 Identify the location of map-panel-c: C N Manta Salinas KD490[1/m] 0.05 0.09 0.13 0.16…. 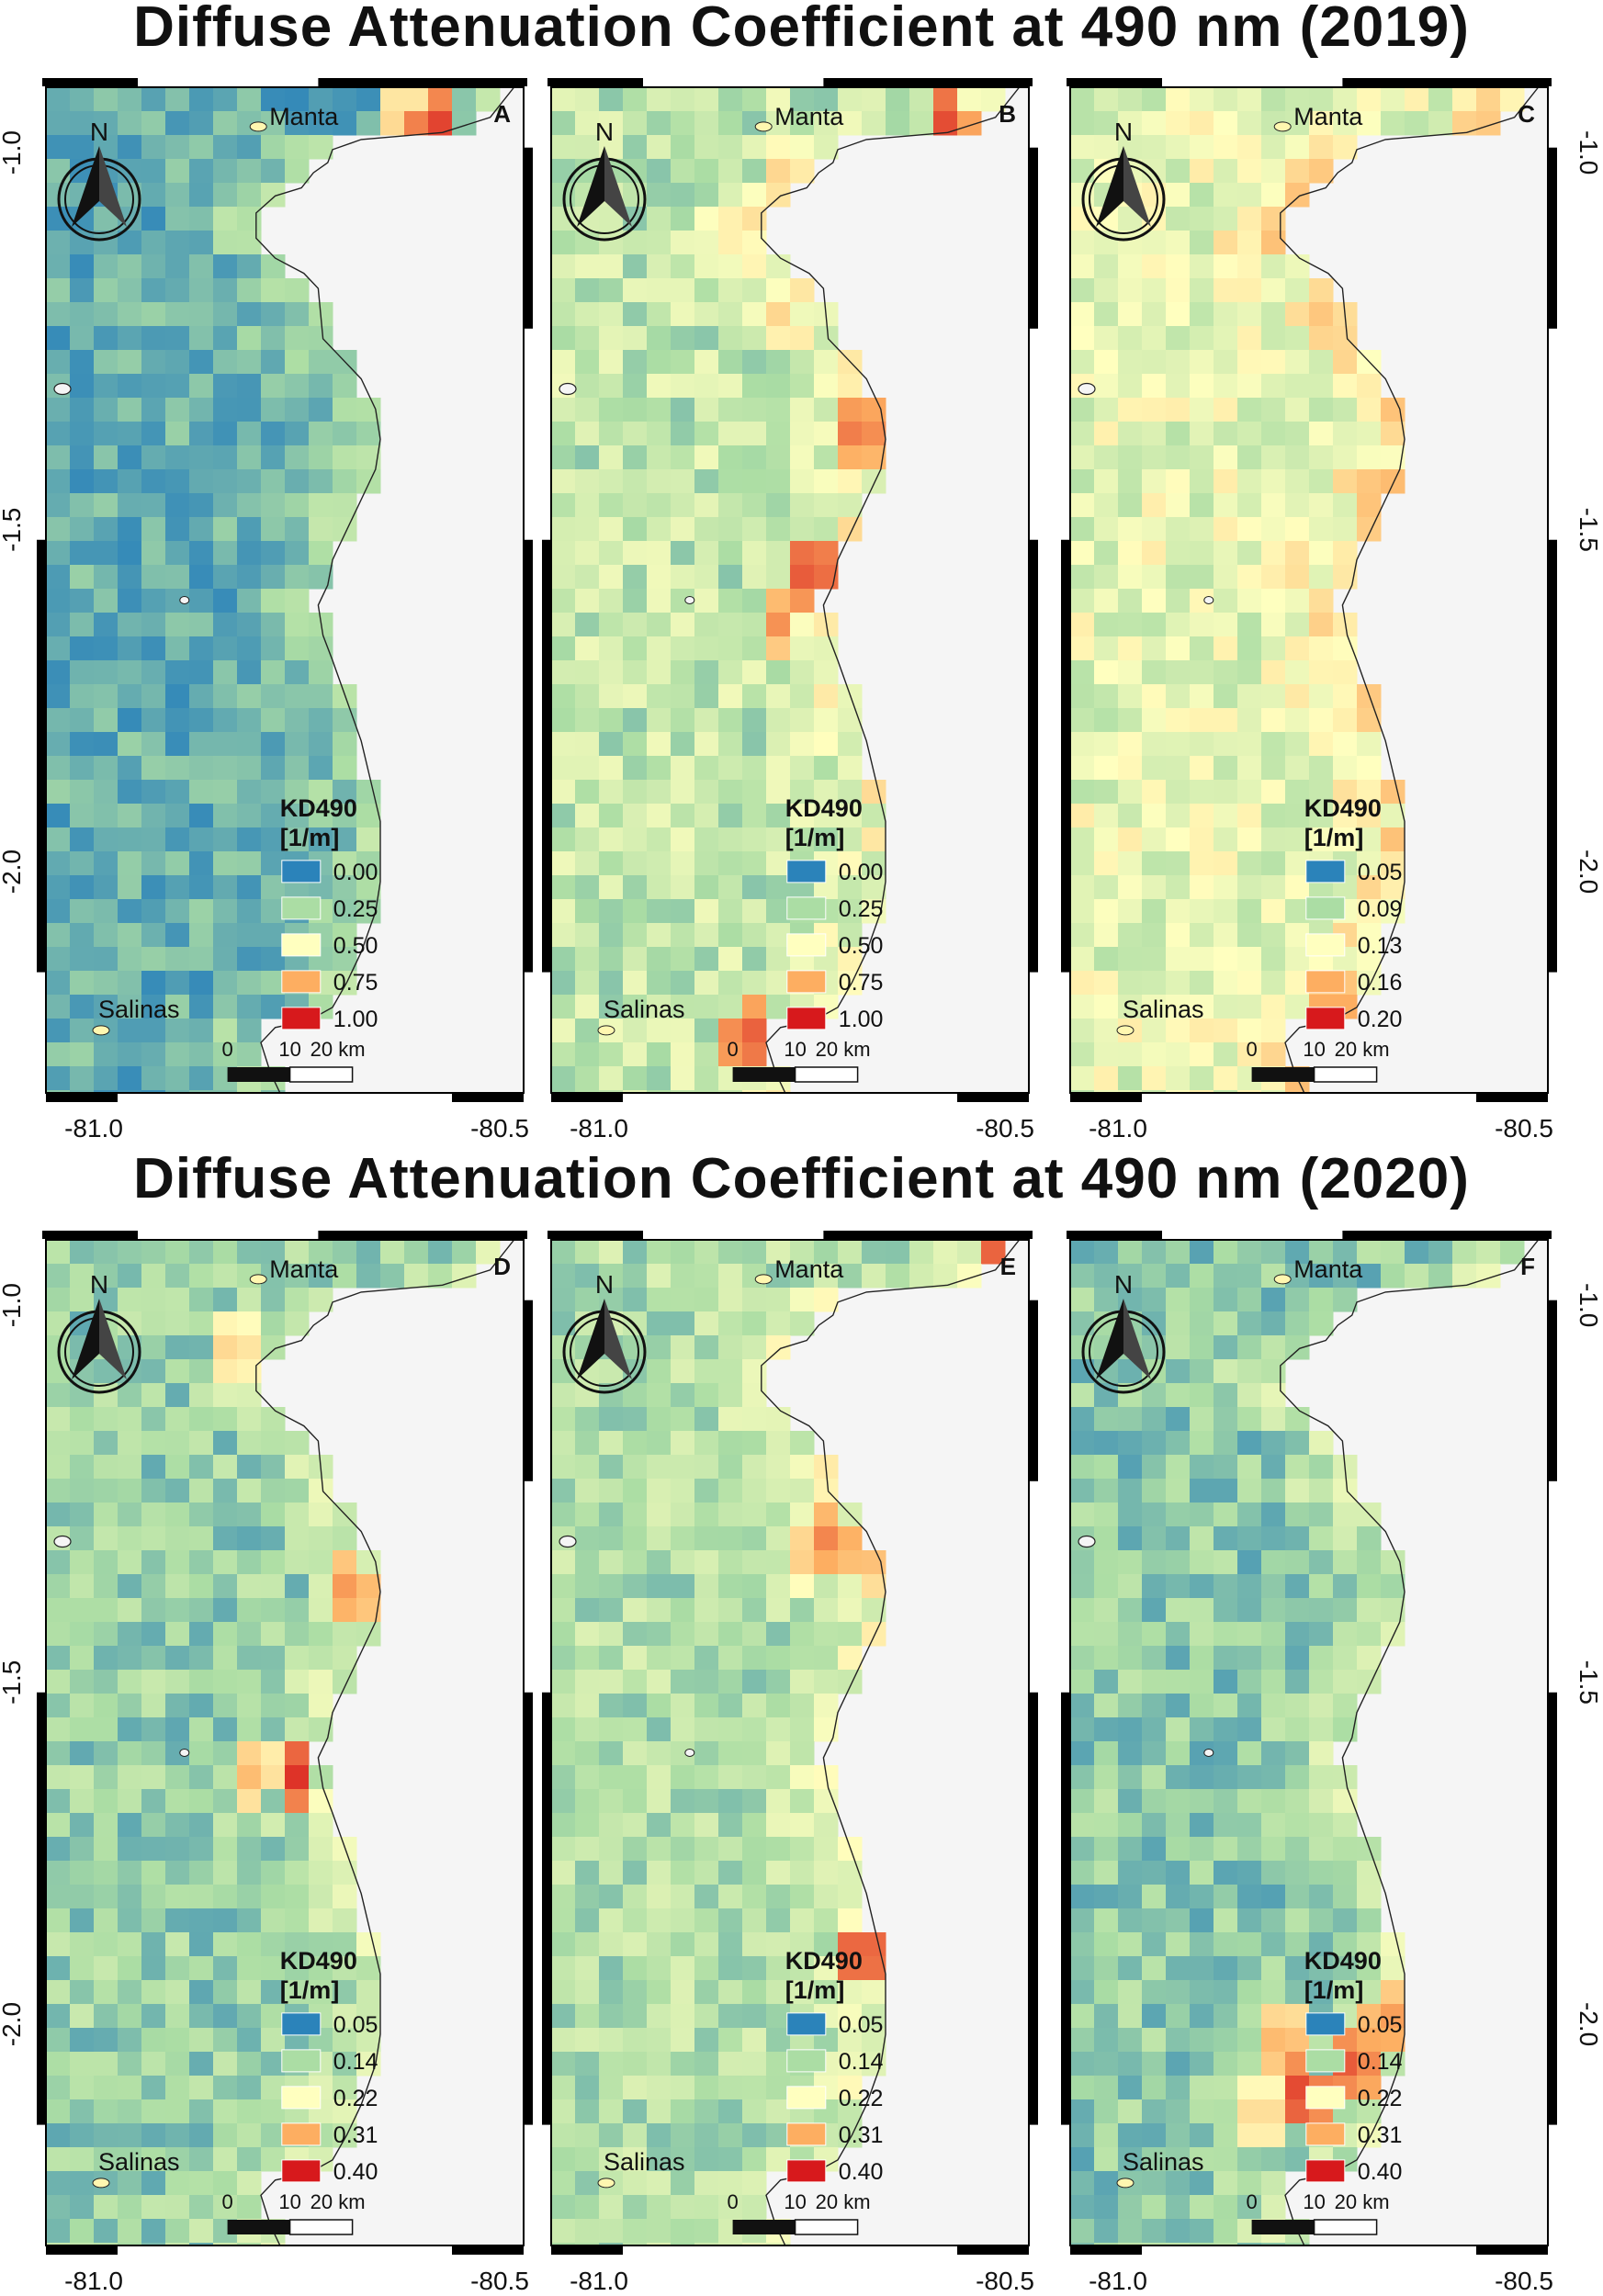
(1309, 610).